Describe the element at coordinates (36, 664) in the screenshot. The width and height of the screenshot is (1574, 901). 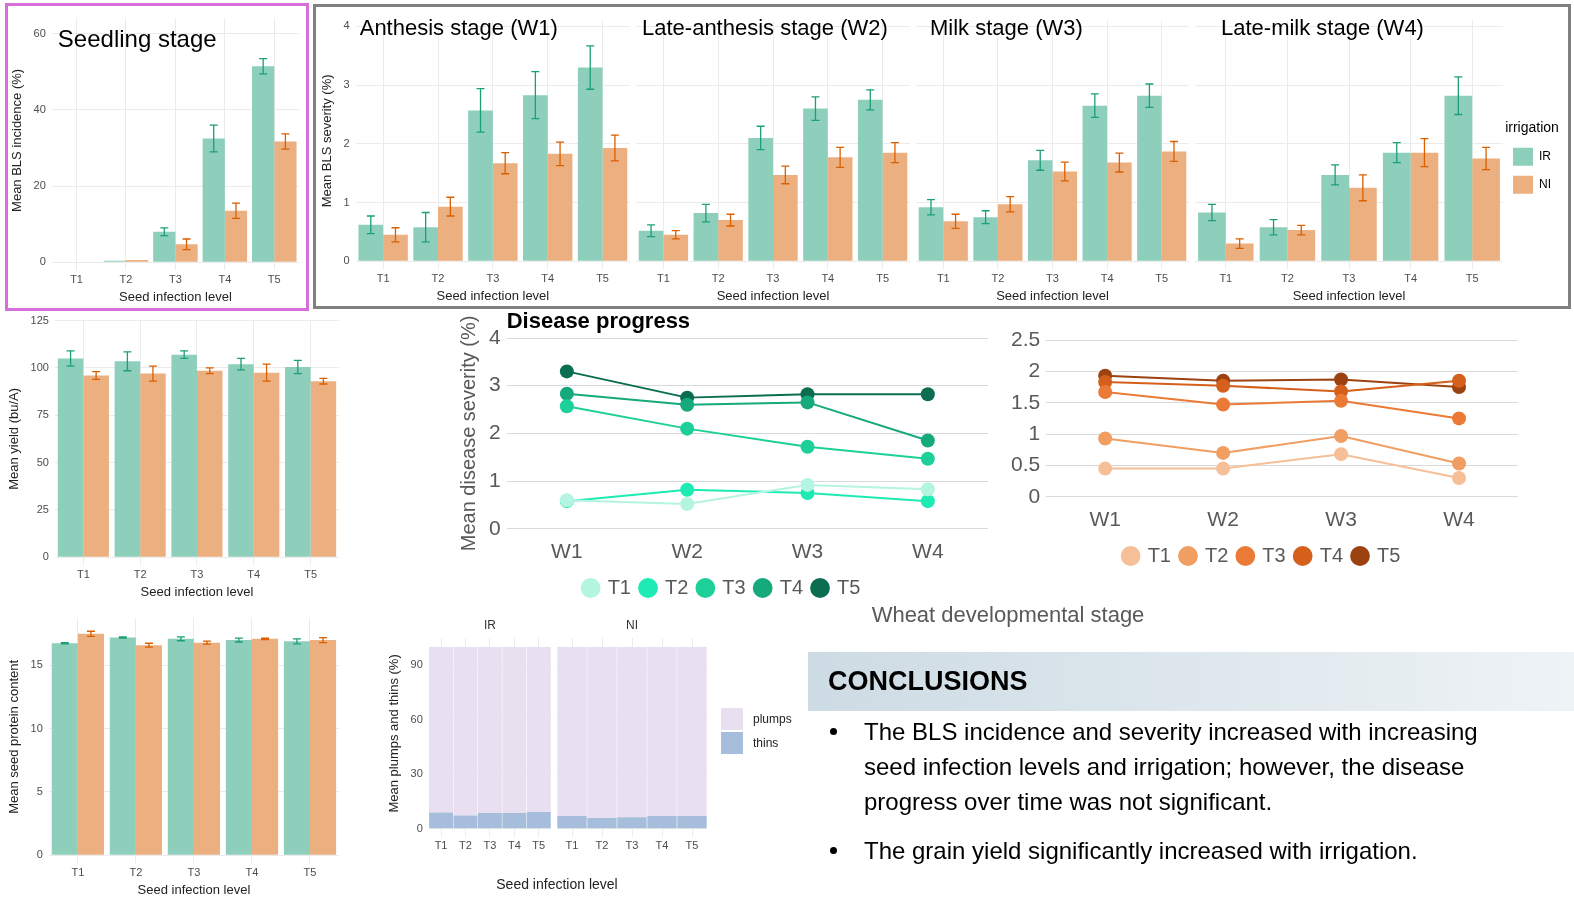
I see `y-tick-label: 15` at that location.